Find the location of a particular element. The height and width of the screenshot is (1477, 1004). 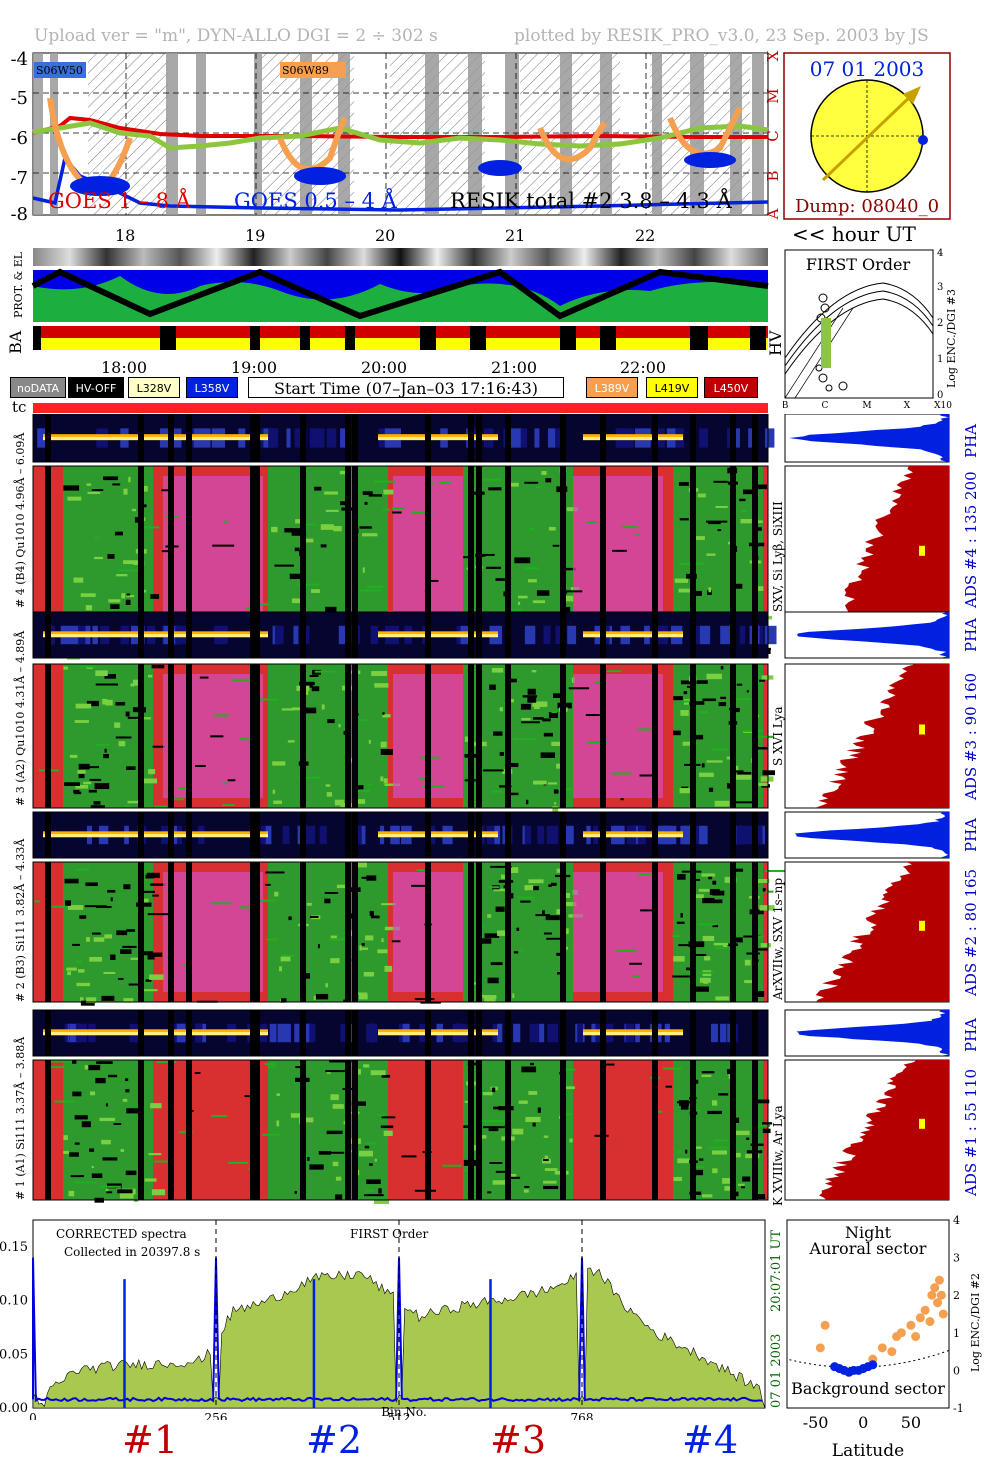

channel3-ion-label: S XVI Lya is located at coordinates (778, 736).